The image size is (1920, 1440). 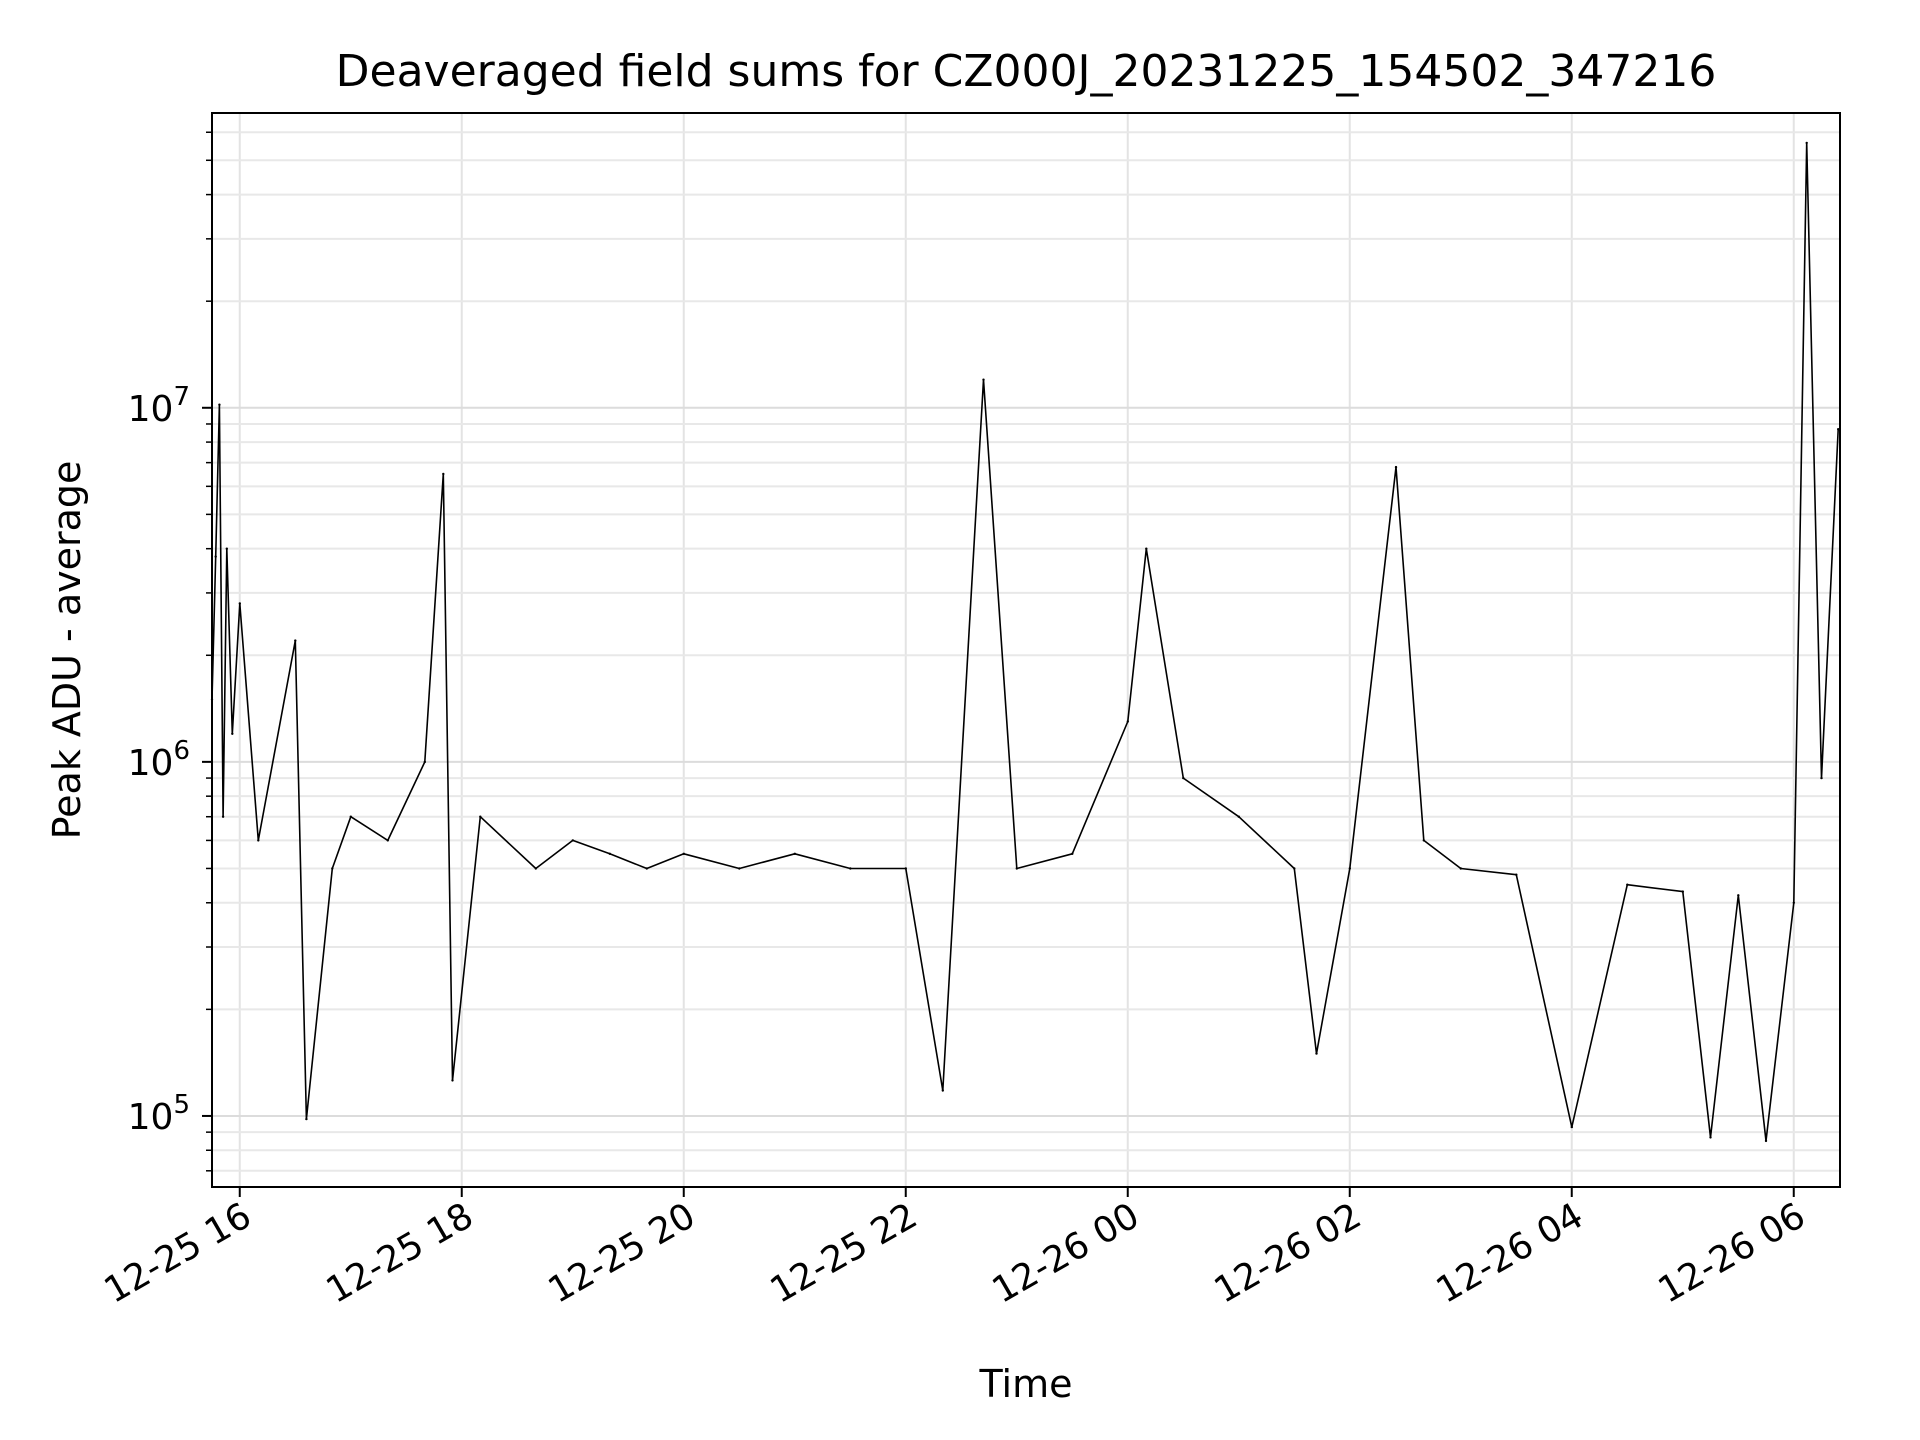 What do you see at coordinates (1026, 1384) in the screenshot?
I see `x-axis-label: Time` at bounding box center [1026, 1384].